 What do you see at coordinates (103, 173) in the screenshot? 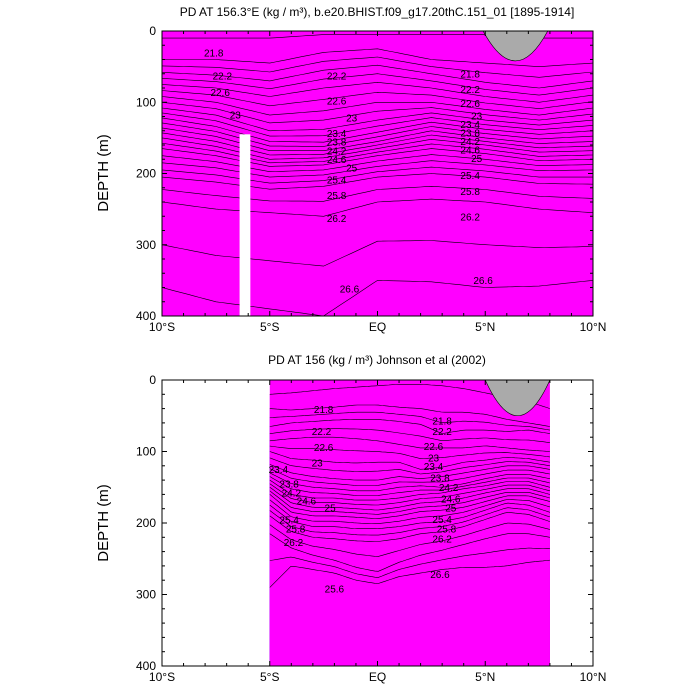
I see `y-axis-label: DEPTH (m)` at bounding box center [103, 173].